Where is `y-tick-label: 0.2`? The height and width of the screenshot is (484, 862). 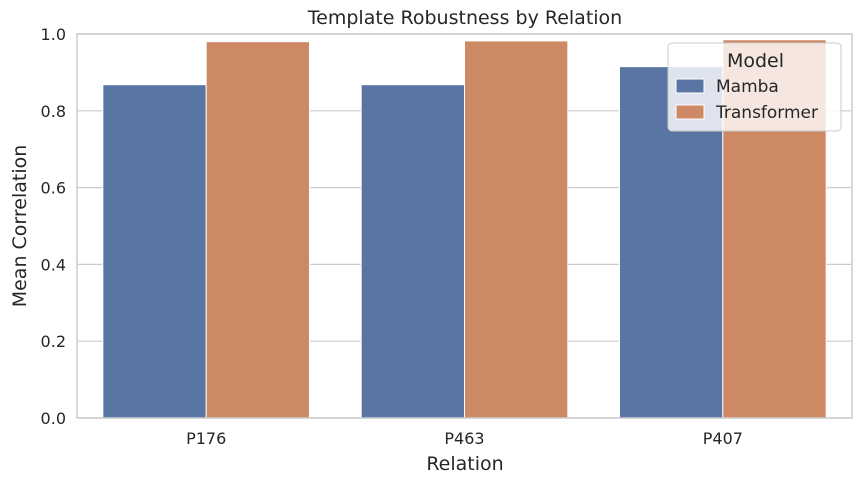 y-tick-label: 0.2 is located at coordinates (53, 341).